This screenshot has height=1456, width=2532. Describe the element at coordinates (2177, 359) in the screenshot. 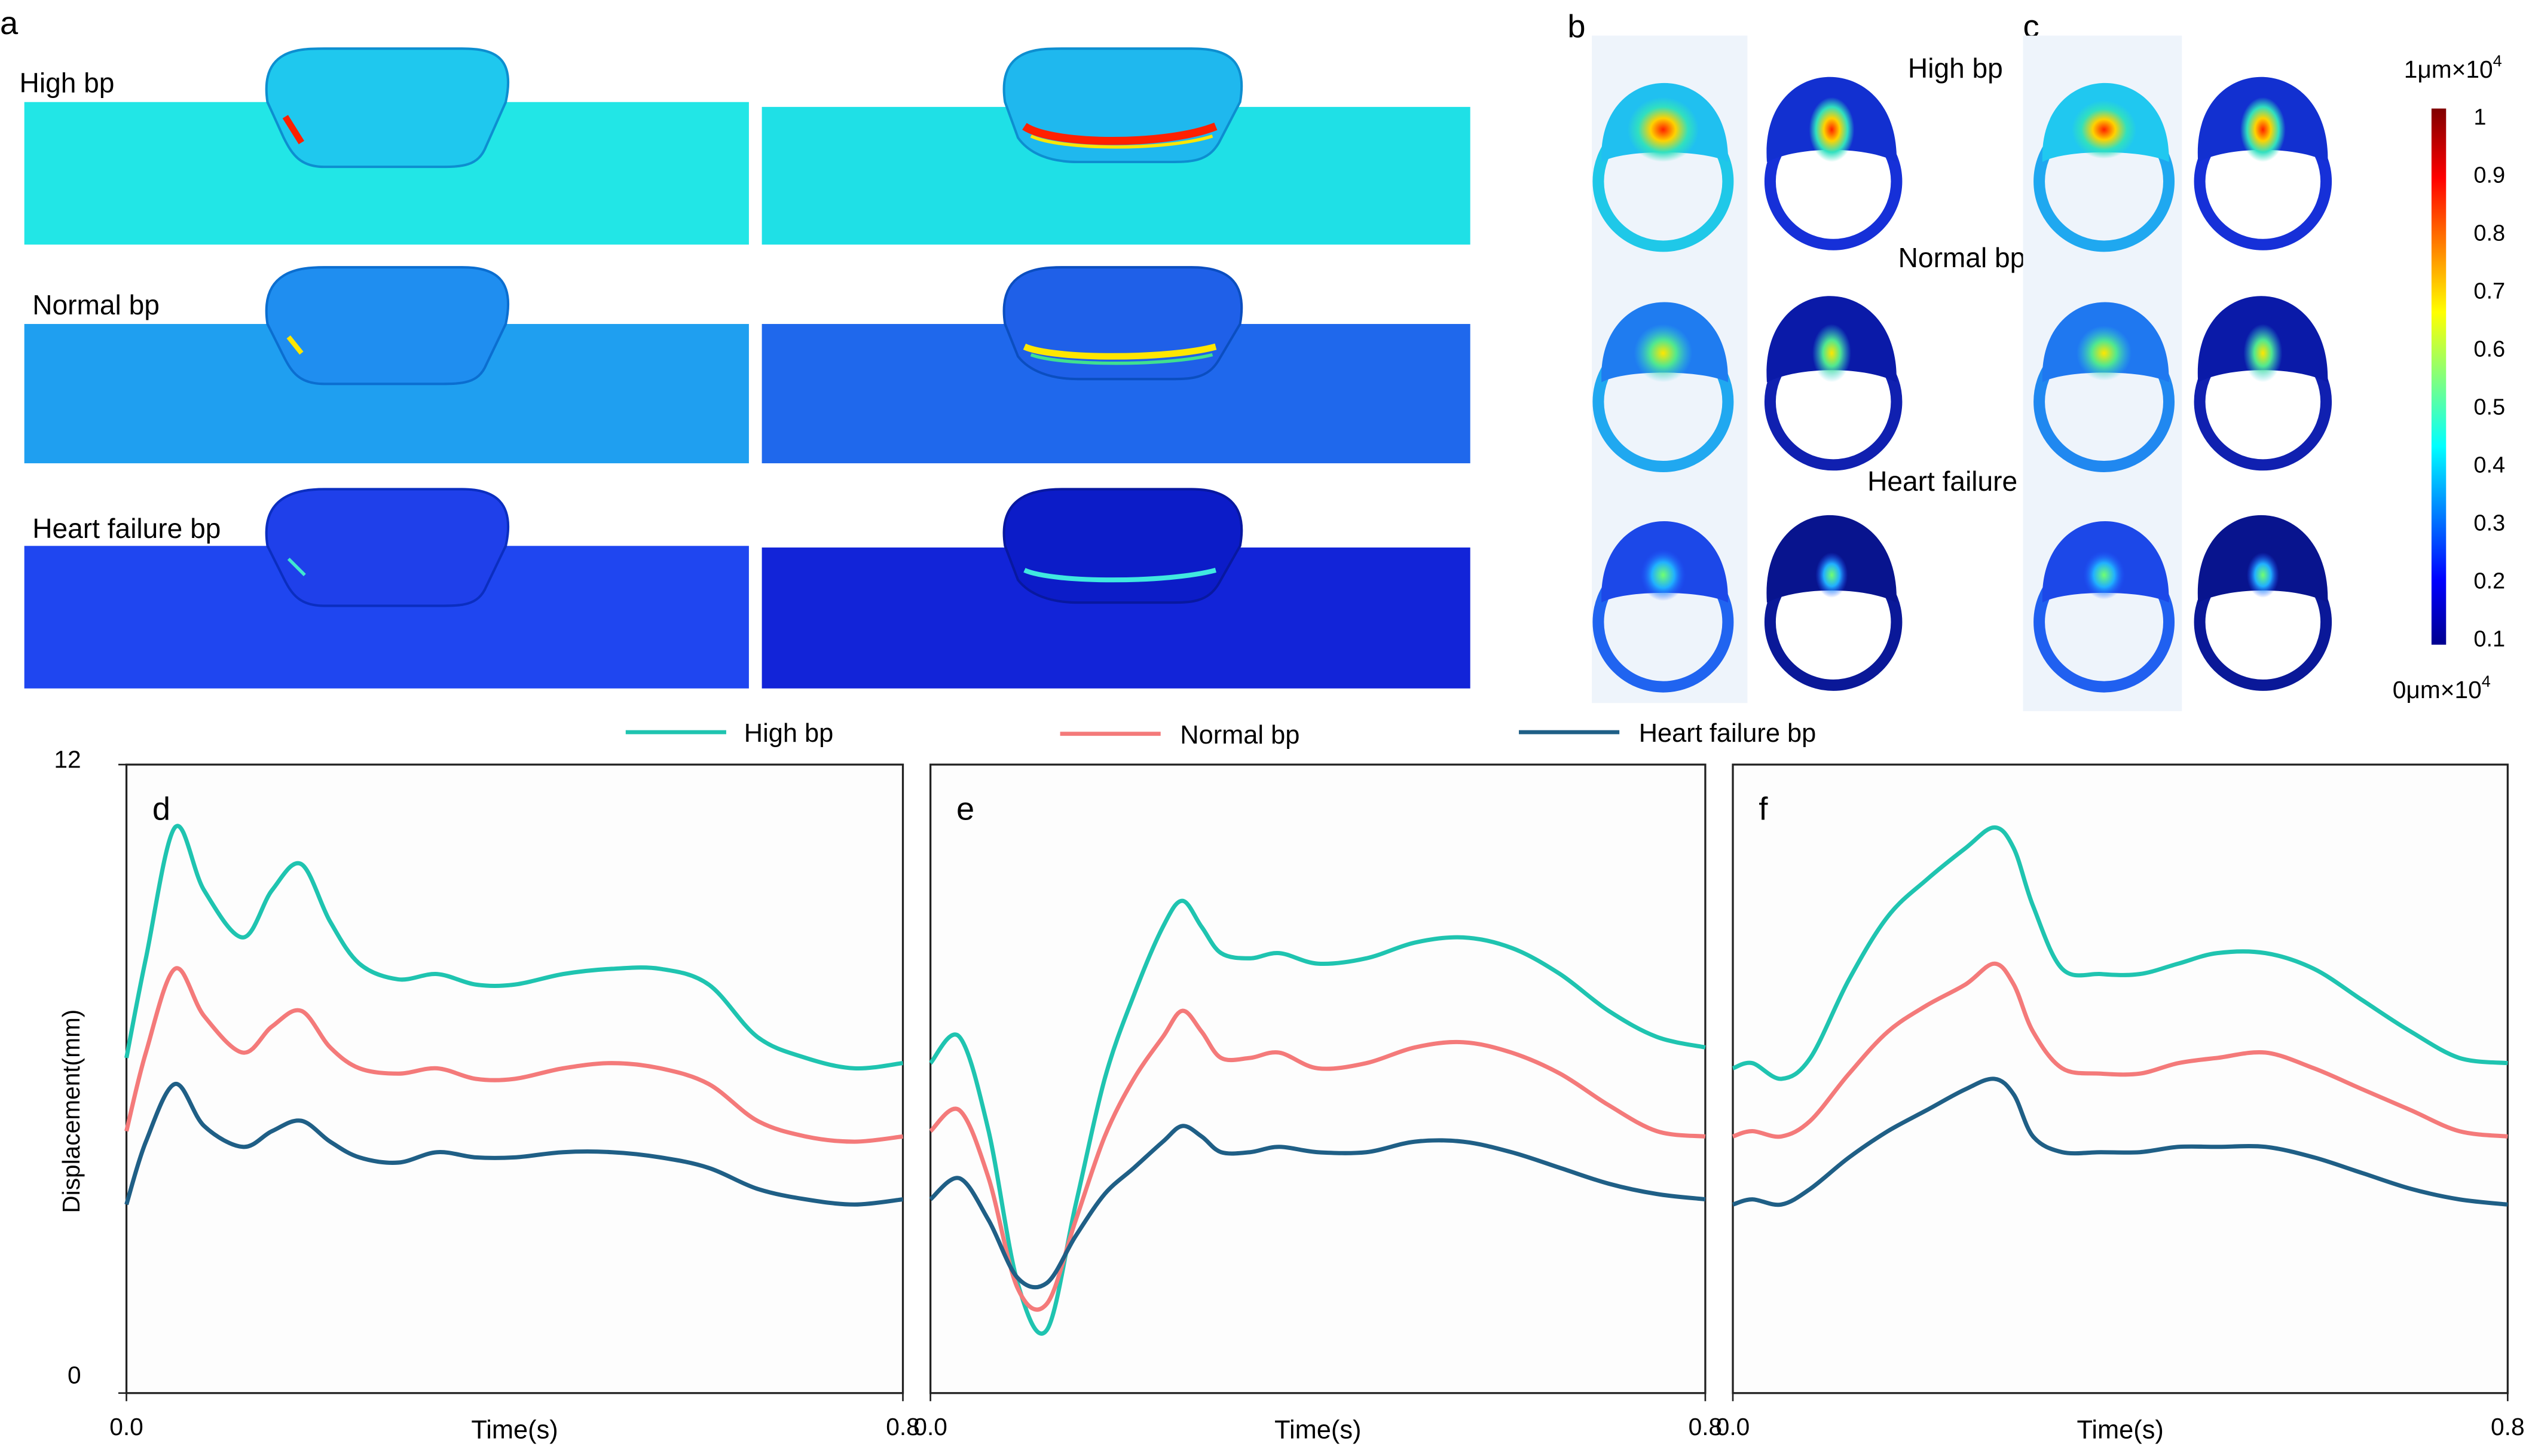

I see `panel-c: c` at that location.